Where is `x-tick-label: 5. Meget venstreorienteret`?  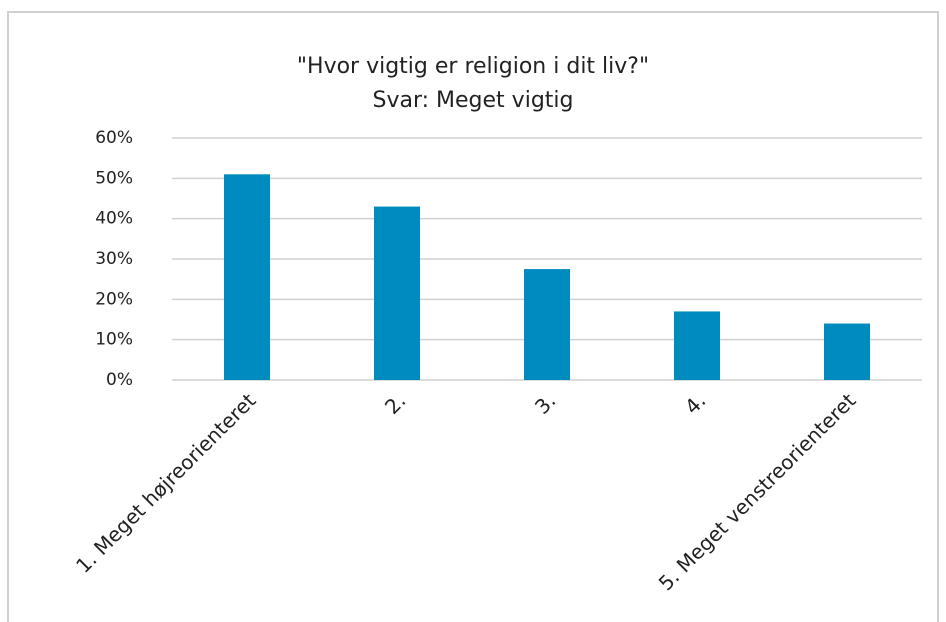
x-tick-label: 5. Meget venstreorienteret is located at coordinates (757, 491).